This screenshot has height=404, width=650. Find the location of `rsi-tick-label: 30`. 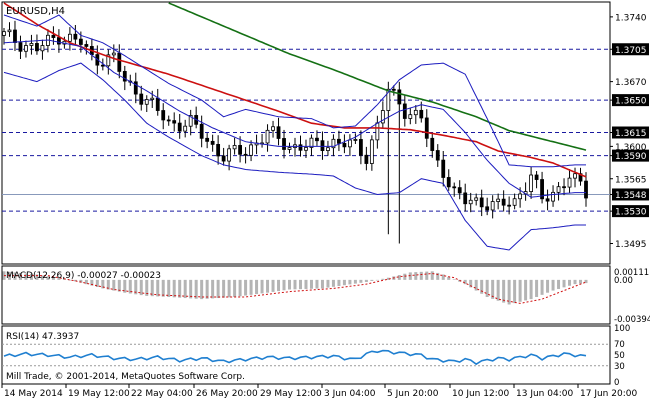

rsi-tick-label: 30 is located at coordinates (619, 367).